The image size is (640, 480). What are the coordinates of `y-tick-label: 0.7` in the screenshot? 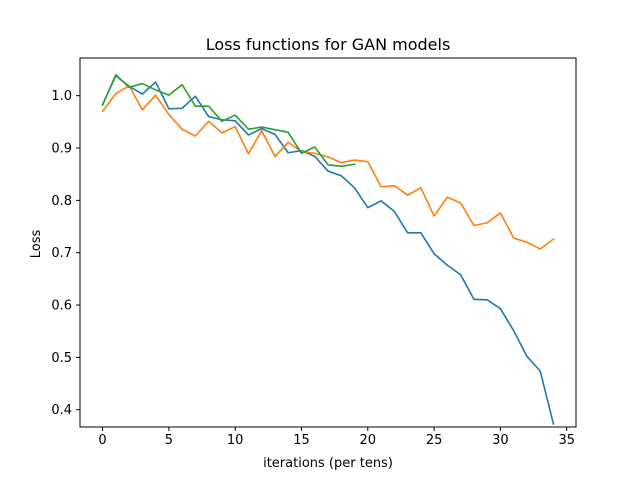 It's located at (61, 253).